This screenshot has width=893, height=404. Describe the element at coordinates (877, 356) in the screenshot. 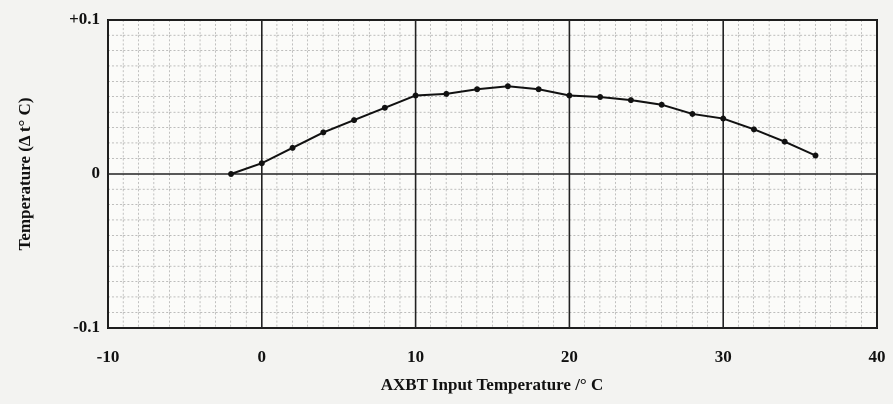

I see `x-tick-label: 40` at that location.